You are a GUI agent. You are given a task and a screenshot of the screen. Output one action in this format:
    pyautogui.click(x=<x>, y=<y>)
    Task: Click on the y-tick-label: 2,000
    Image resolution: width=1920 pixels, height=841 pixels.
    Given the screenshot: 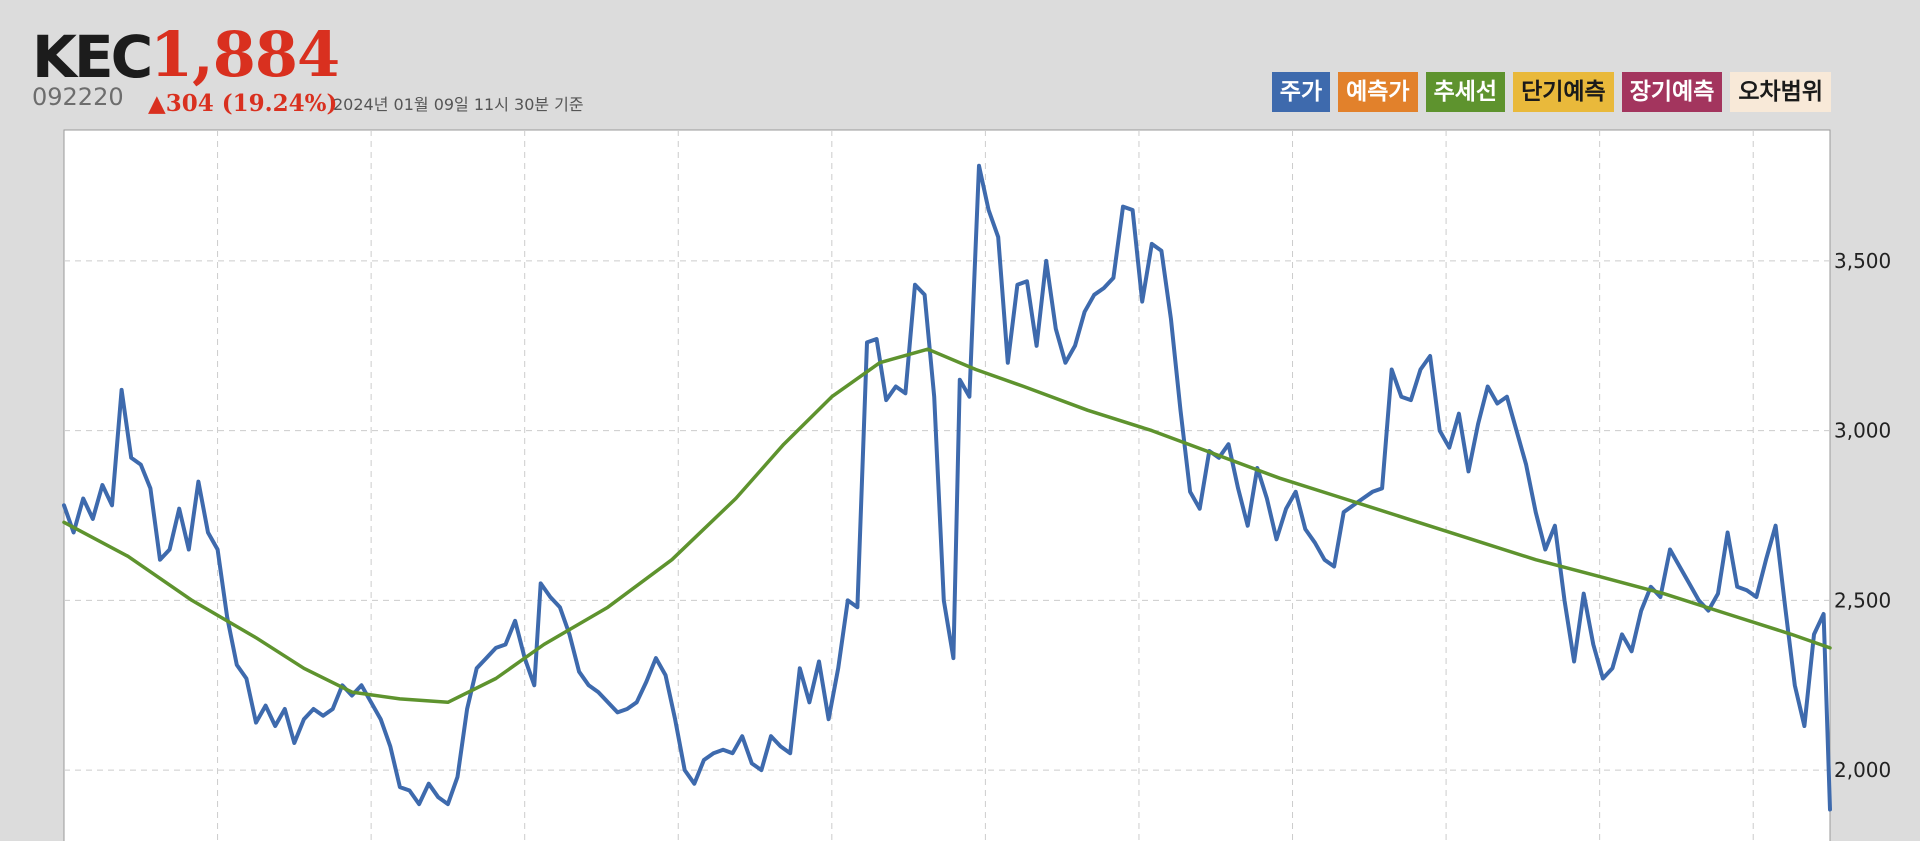 What is the action you would take?
    pyautogui.click(x=1862, y=770)
    